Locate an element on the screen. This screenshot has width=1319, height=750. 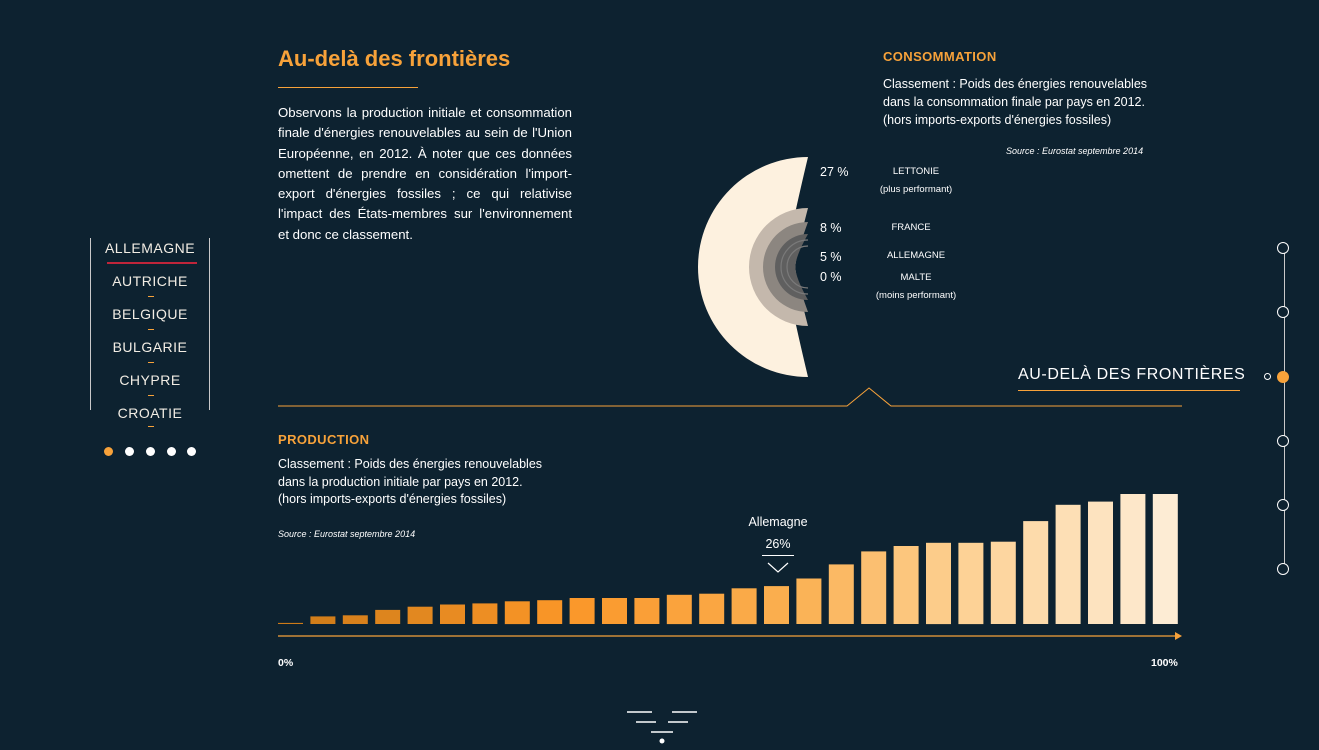
axis-min-label: 0% is located at coordinates (286, 663).